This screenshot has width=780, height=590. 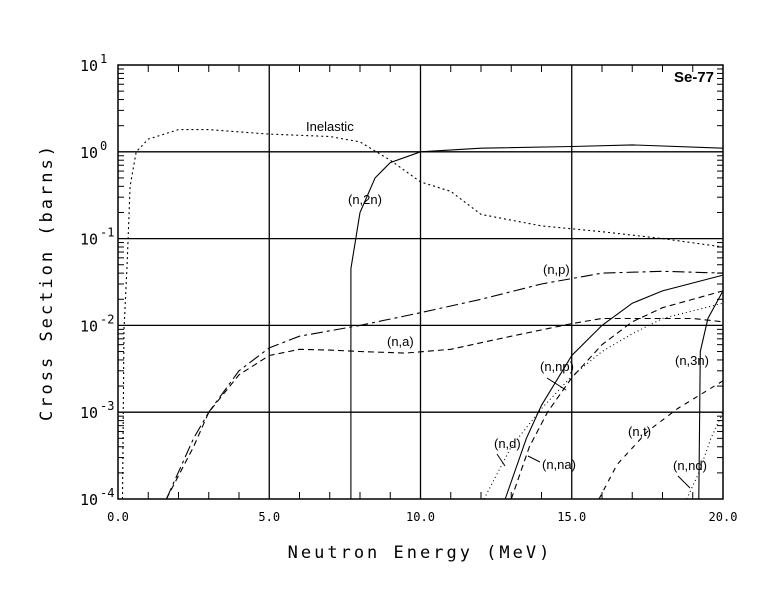 I want to click on y-tick-exponent: -1, so click(x=107, y=233).